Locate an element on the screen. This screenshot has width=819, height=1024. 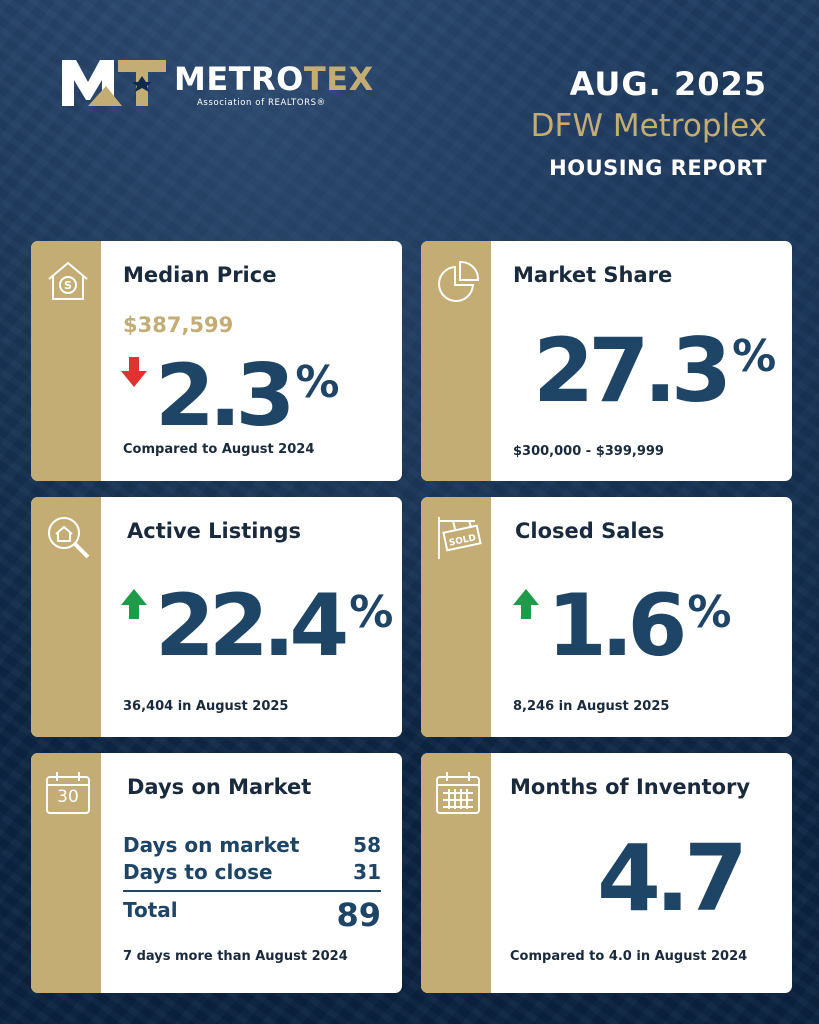
card-footnote: 7 days more than August 2024 is located at coordinates (235, 956).